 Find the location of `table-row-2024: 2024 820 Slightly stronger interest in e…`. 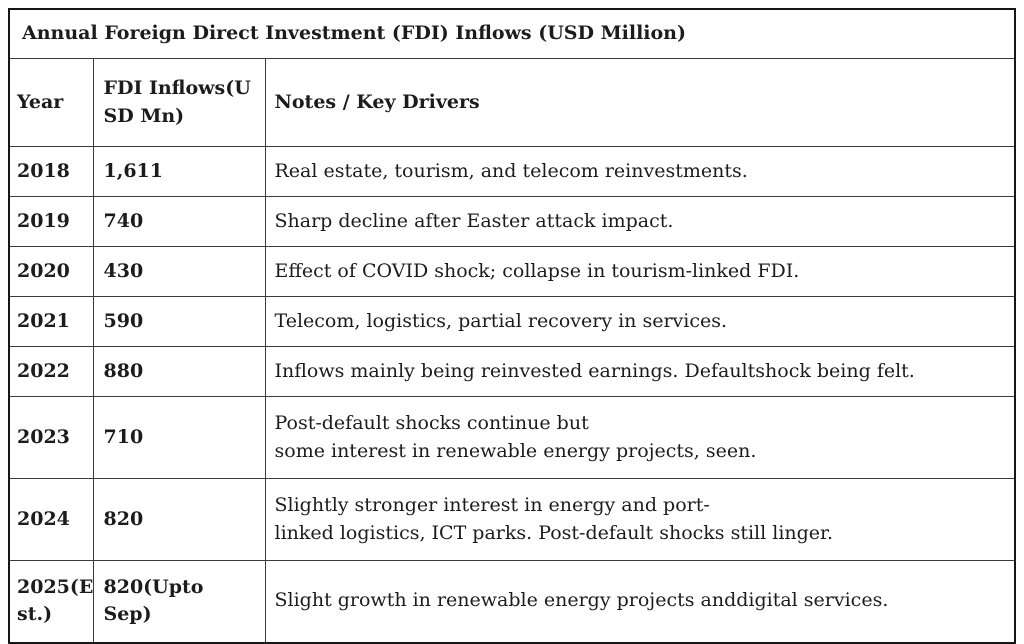

table-row-2024: 2024 820 Slightly stronger interest in e… is located at coordinates (512, 519).